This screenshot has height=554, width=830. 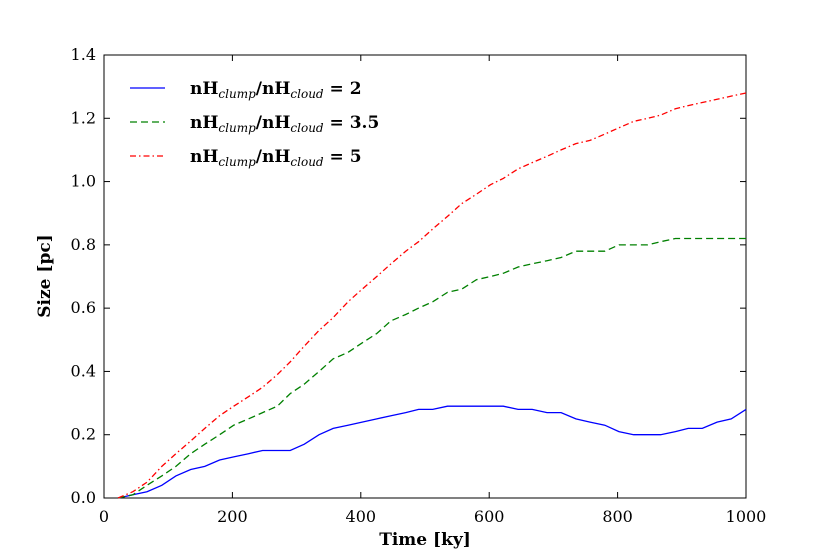 I want to click on x-tick-label: 0, so click(x=104, y=516).